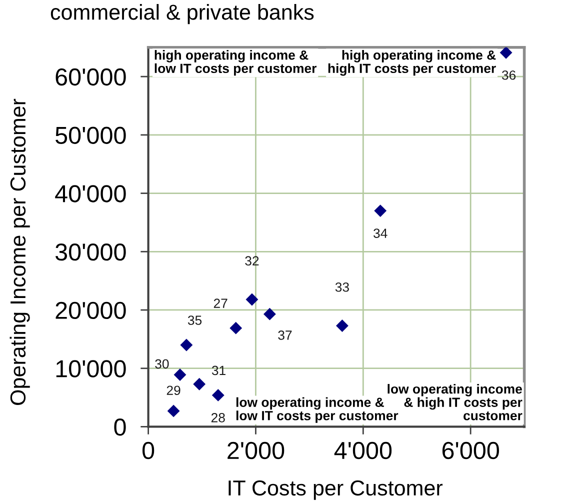 The height and width of the screenshot is (502, 561). Describe the element at coordinates (148, 451) in the screenshot. I see `x-tick-label: 0` at that location.